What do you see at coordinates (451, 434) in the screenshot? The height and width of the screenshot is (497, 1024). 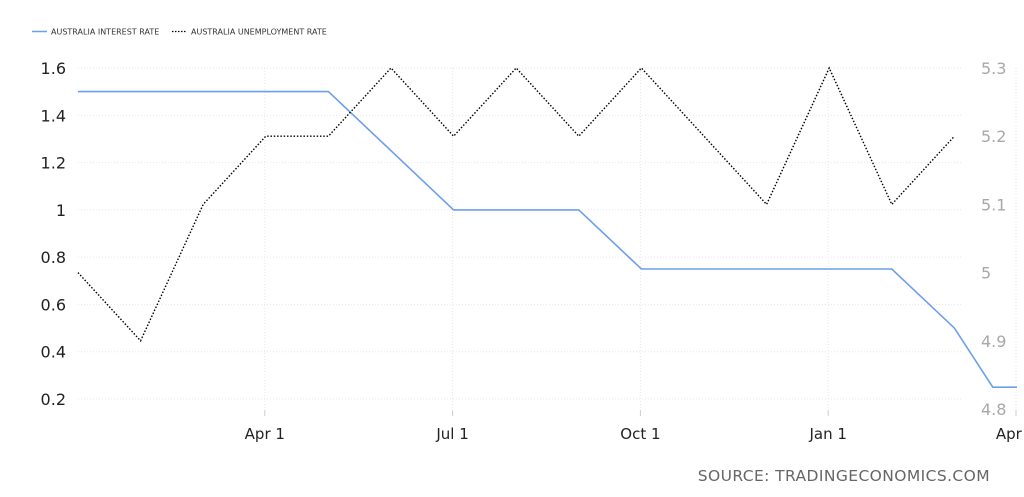 I see `x-tick-label: Jul 1` at bounding box center [451, 434].